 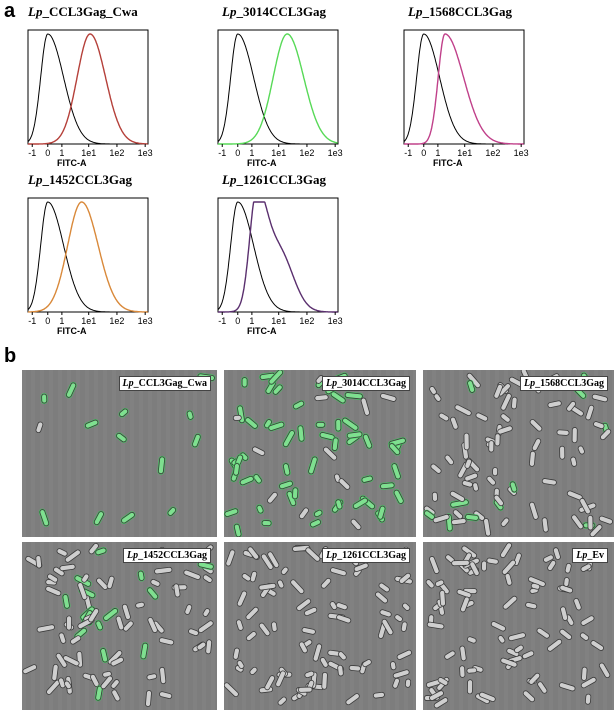 What do you see at coordinates (529, 383) in the screenshot?
I see `strain-prefix: Lp` at bounding box center [529, 383].